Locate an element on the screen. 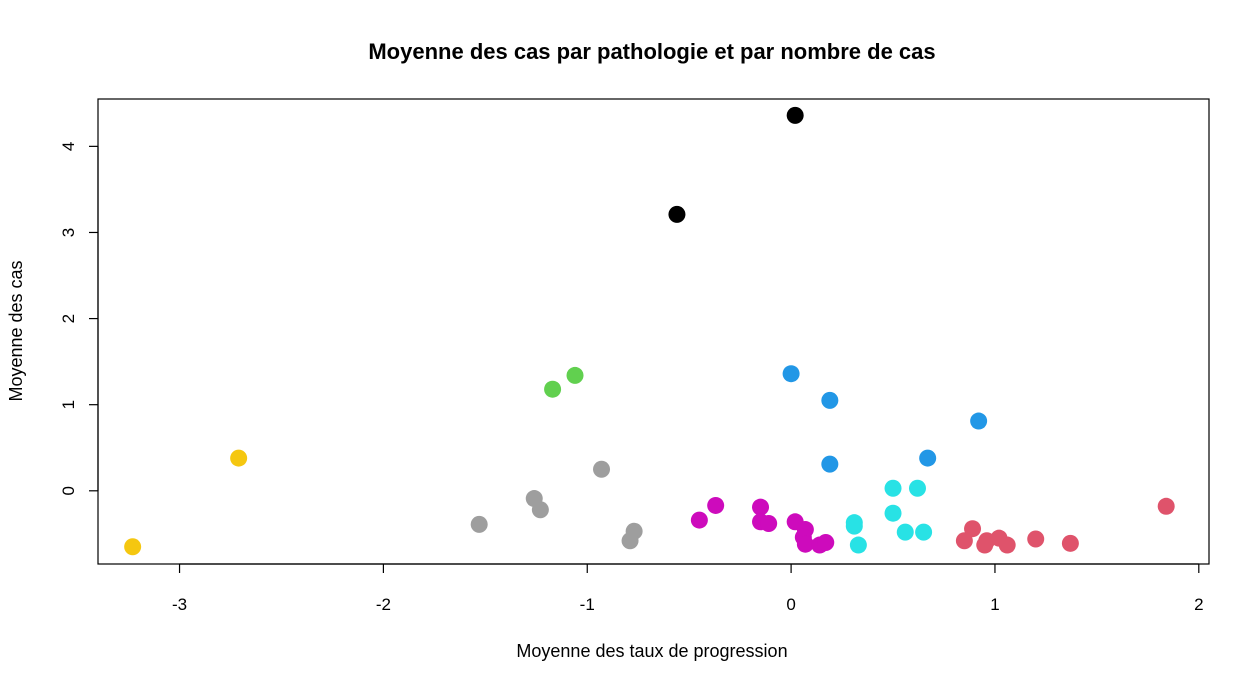 This screenshot has width=1260, height=688. x-tick-label: 0 is located at coordinates (790, 604).